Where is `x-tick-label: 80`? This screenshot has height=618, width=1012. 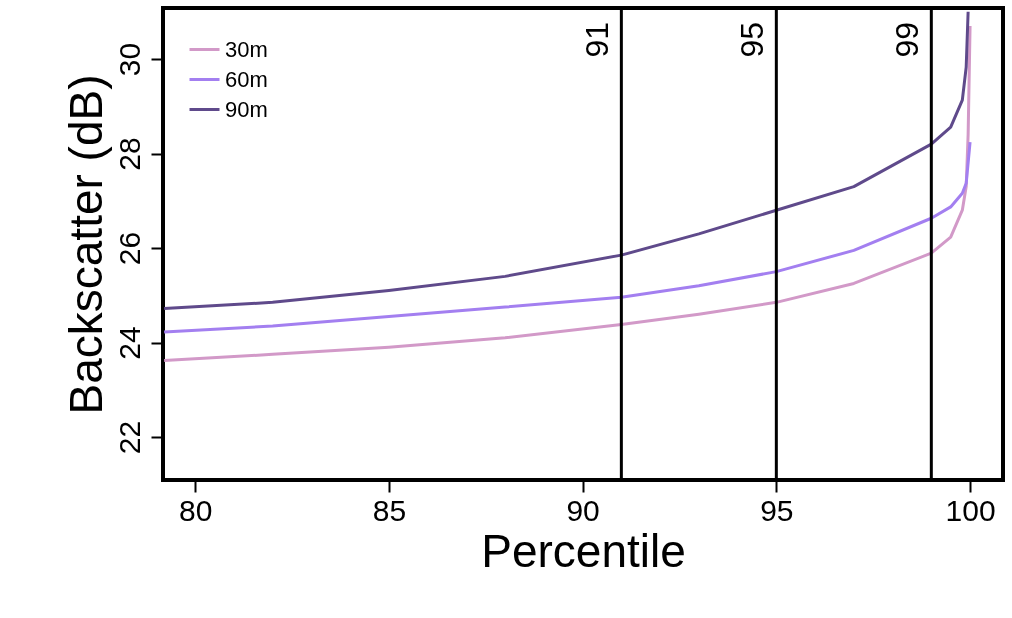 x-tick-label: 80 is located at coordinates (195, 510).